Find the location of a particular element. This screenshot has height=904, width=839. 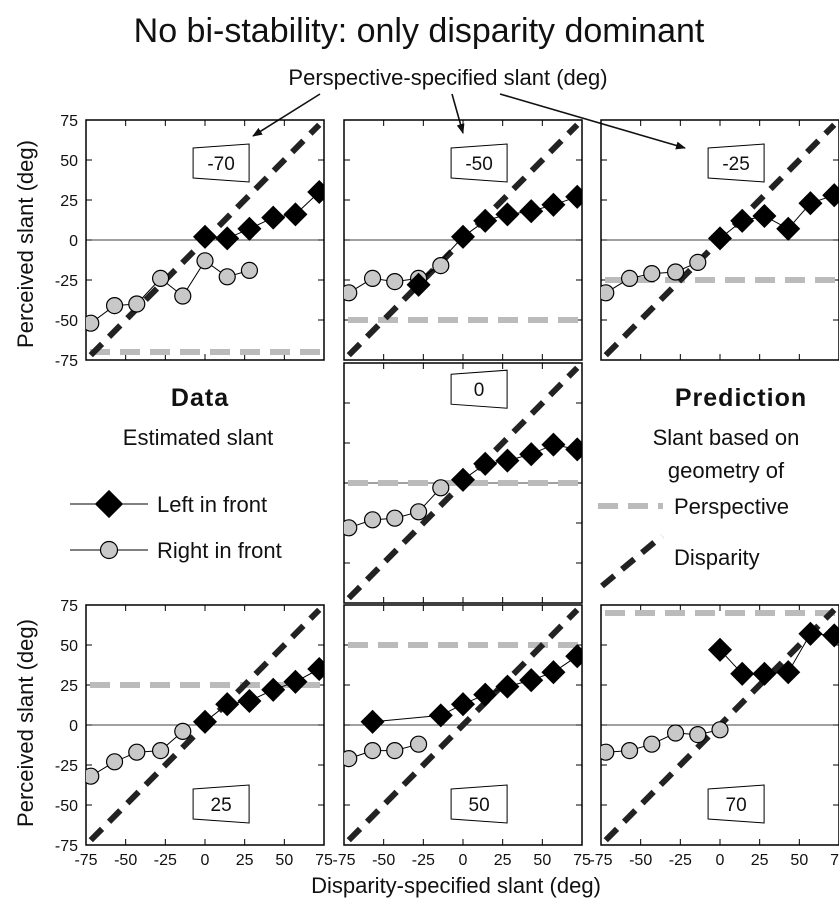

panel-7: 70 -75 -50 -25 0 25 50 75 is located at coordinates (714, 736).